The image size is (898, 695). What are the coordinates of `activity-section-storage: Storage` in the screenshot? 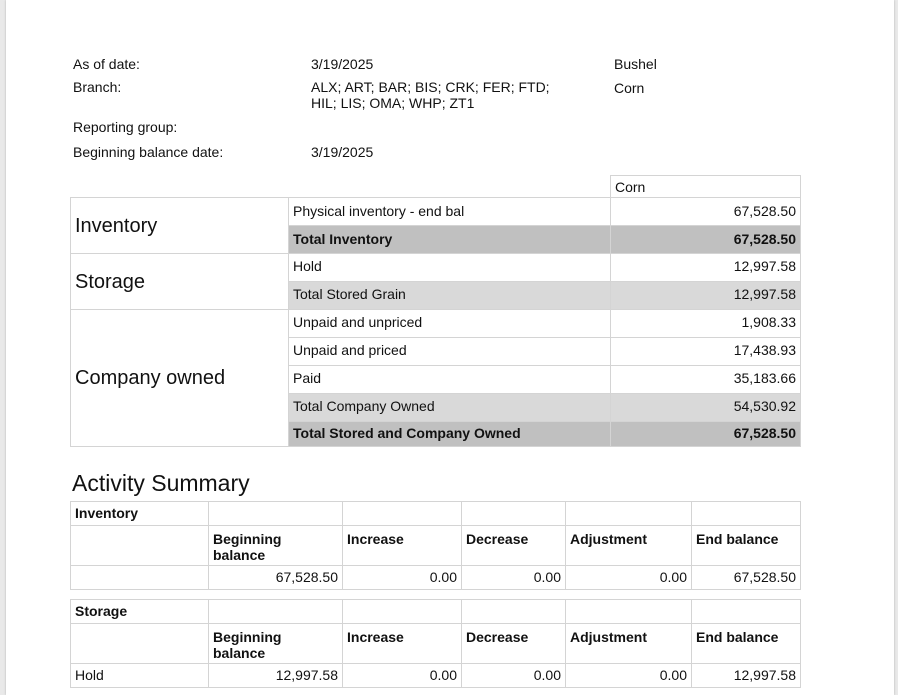 It's located at (139, 611).